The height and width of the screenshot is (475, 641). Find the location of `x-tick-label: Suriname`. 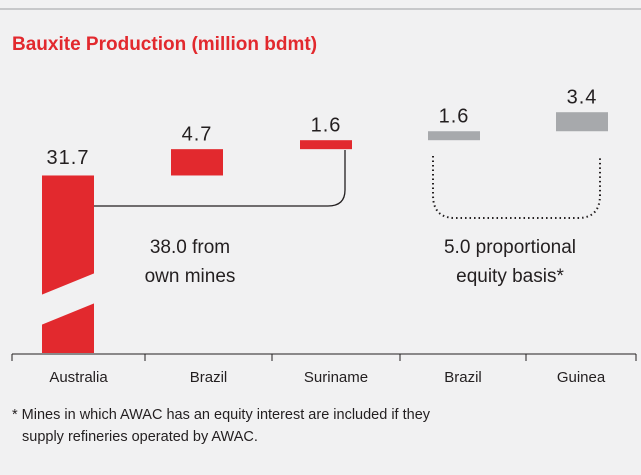

x-tick-label: Suriname is located at coordinates (336, 377).